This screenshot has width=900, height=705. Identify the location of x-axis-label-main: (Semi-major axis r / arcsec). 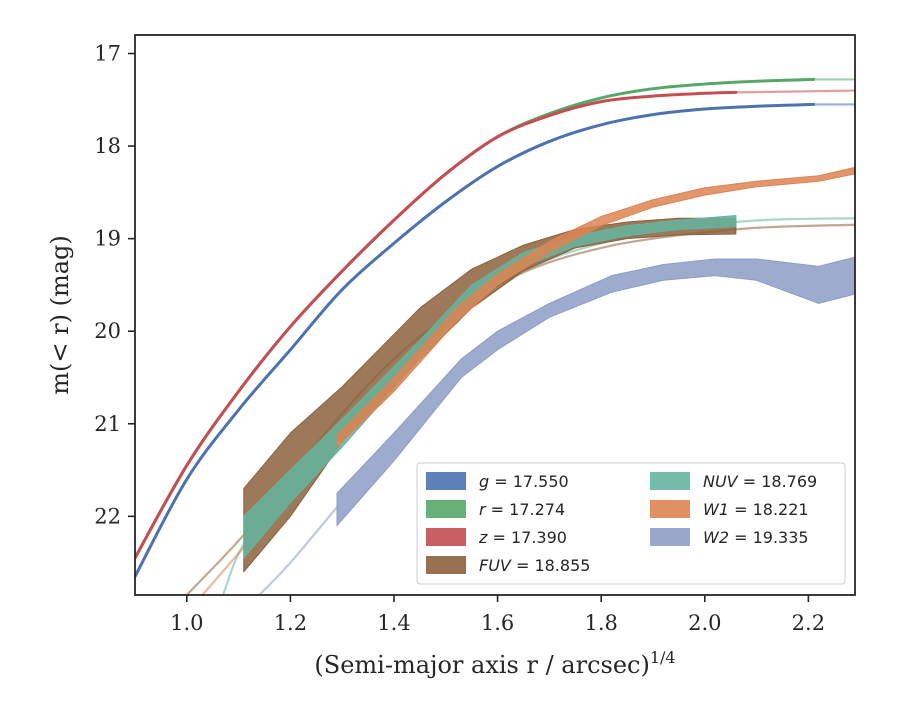
(481, 665).